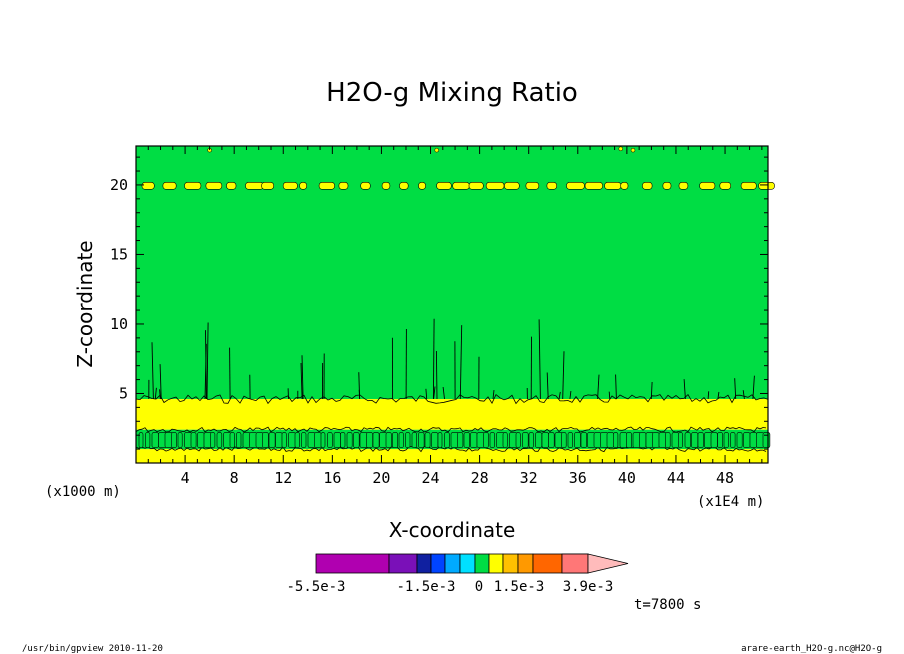  What do you see at coordinates (123, 393) in the screenshot?
I see `y-tick-label: 5` at bounding box center [123, 393].